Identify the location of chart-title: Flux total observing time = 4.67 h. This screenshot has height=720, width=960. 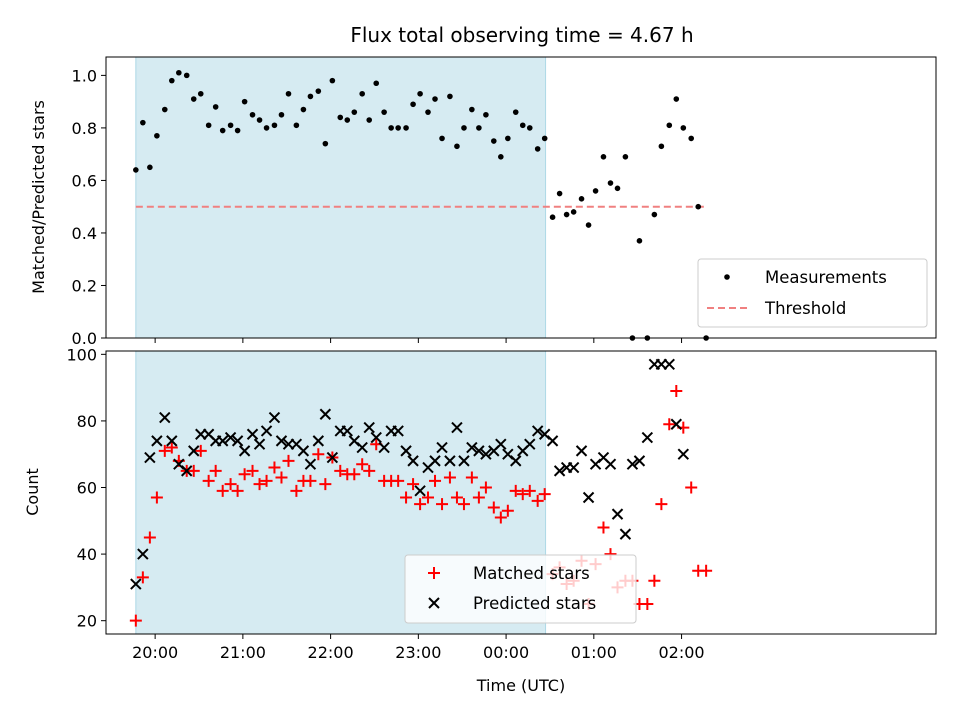
(521, 35).